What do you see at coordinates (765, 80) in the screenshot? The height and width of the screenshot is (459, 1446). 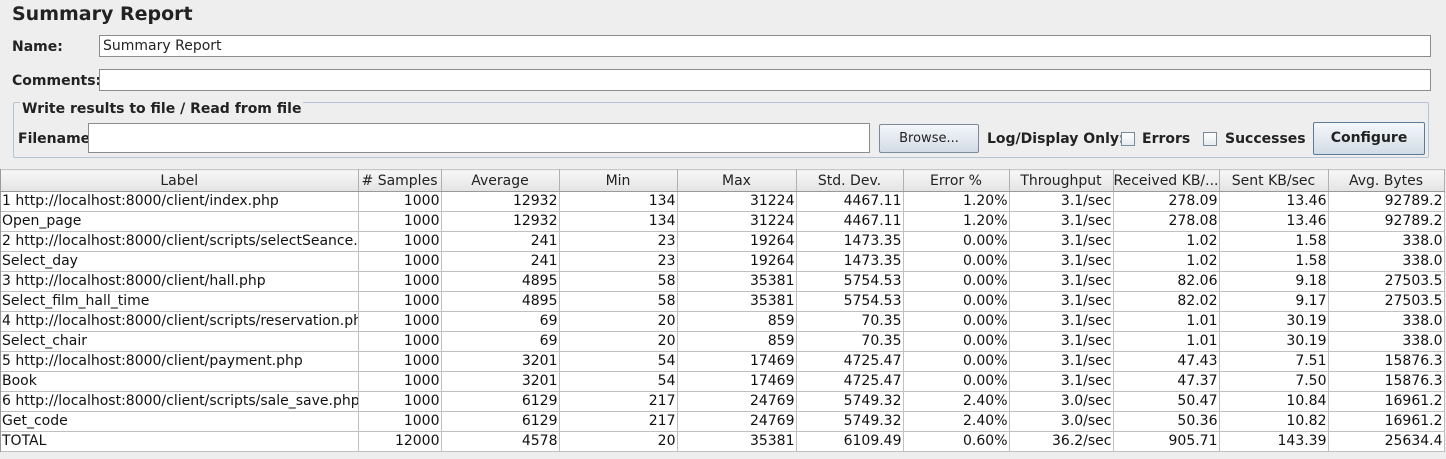 I see `comments-field` at bounding box center [765, 80].